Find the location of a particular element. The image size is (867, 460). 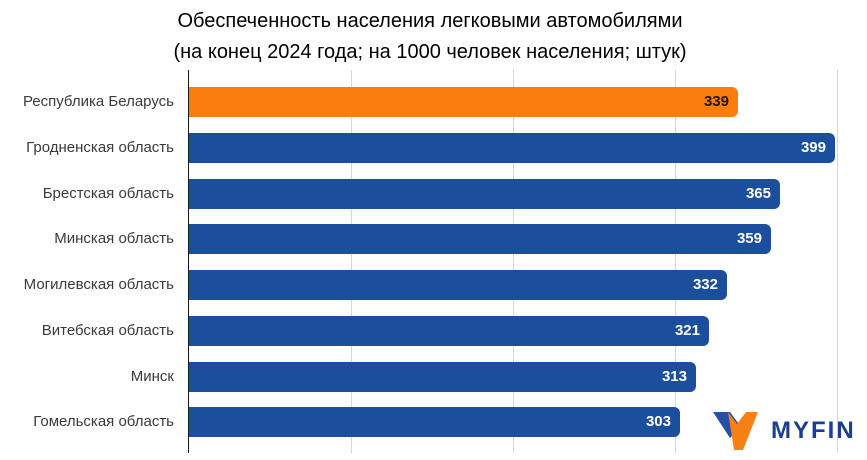

bar-value-label: 339 is located at coordinates (716, 101).